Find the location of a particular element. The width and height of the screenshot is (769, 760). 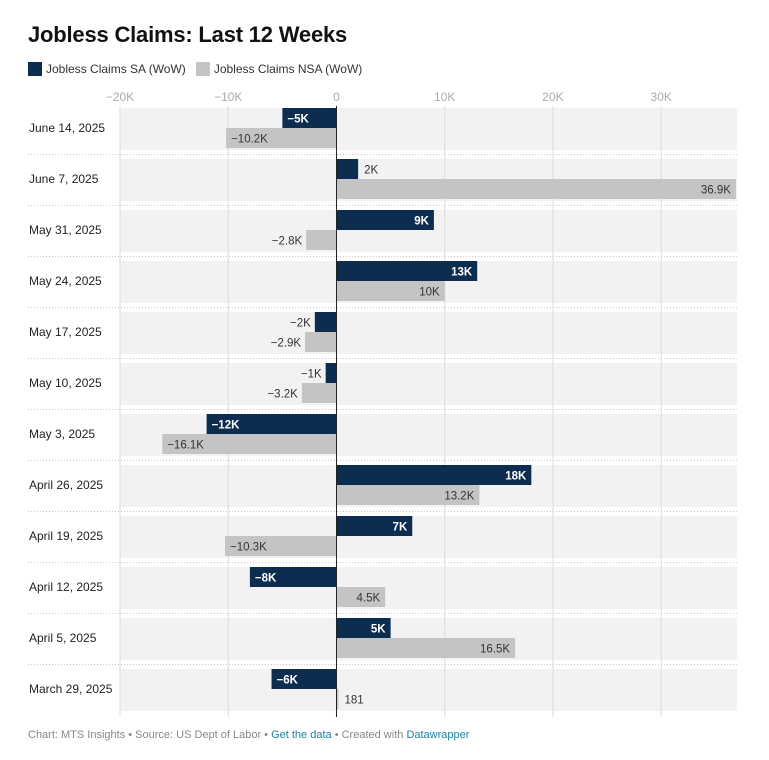

value-label-nsa: 13.2K is located at coordinates (459, 497).